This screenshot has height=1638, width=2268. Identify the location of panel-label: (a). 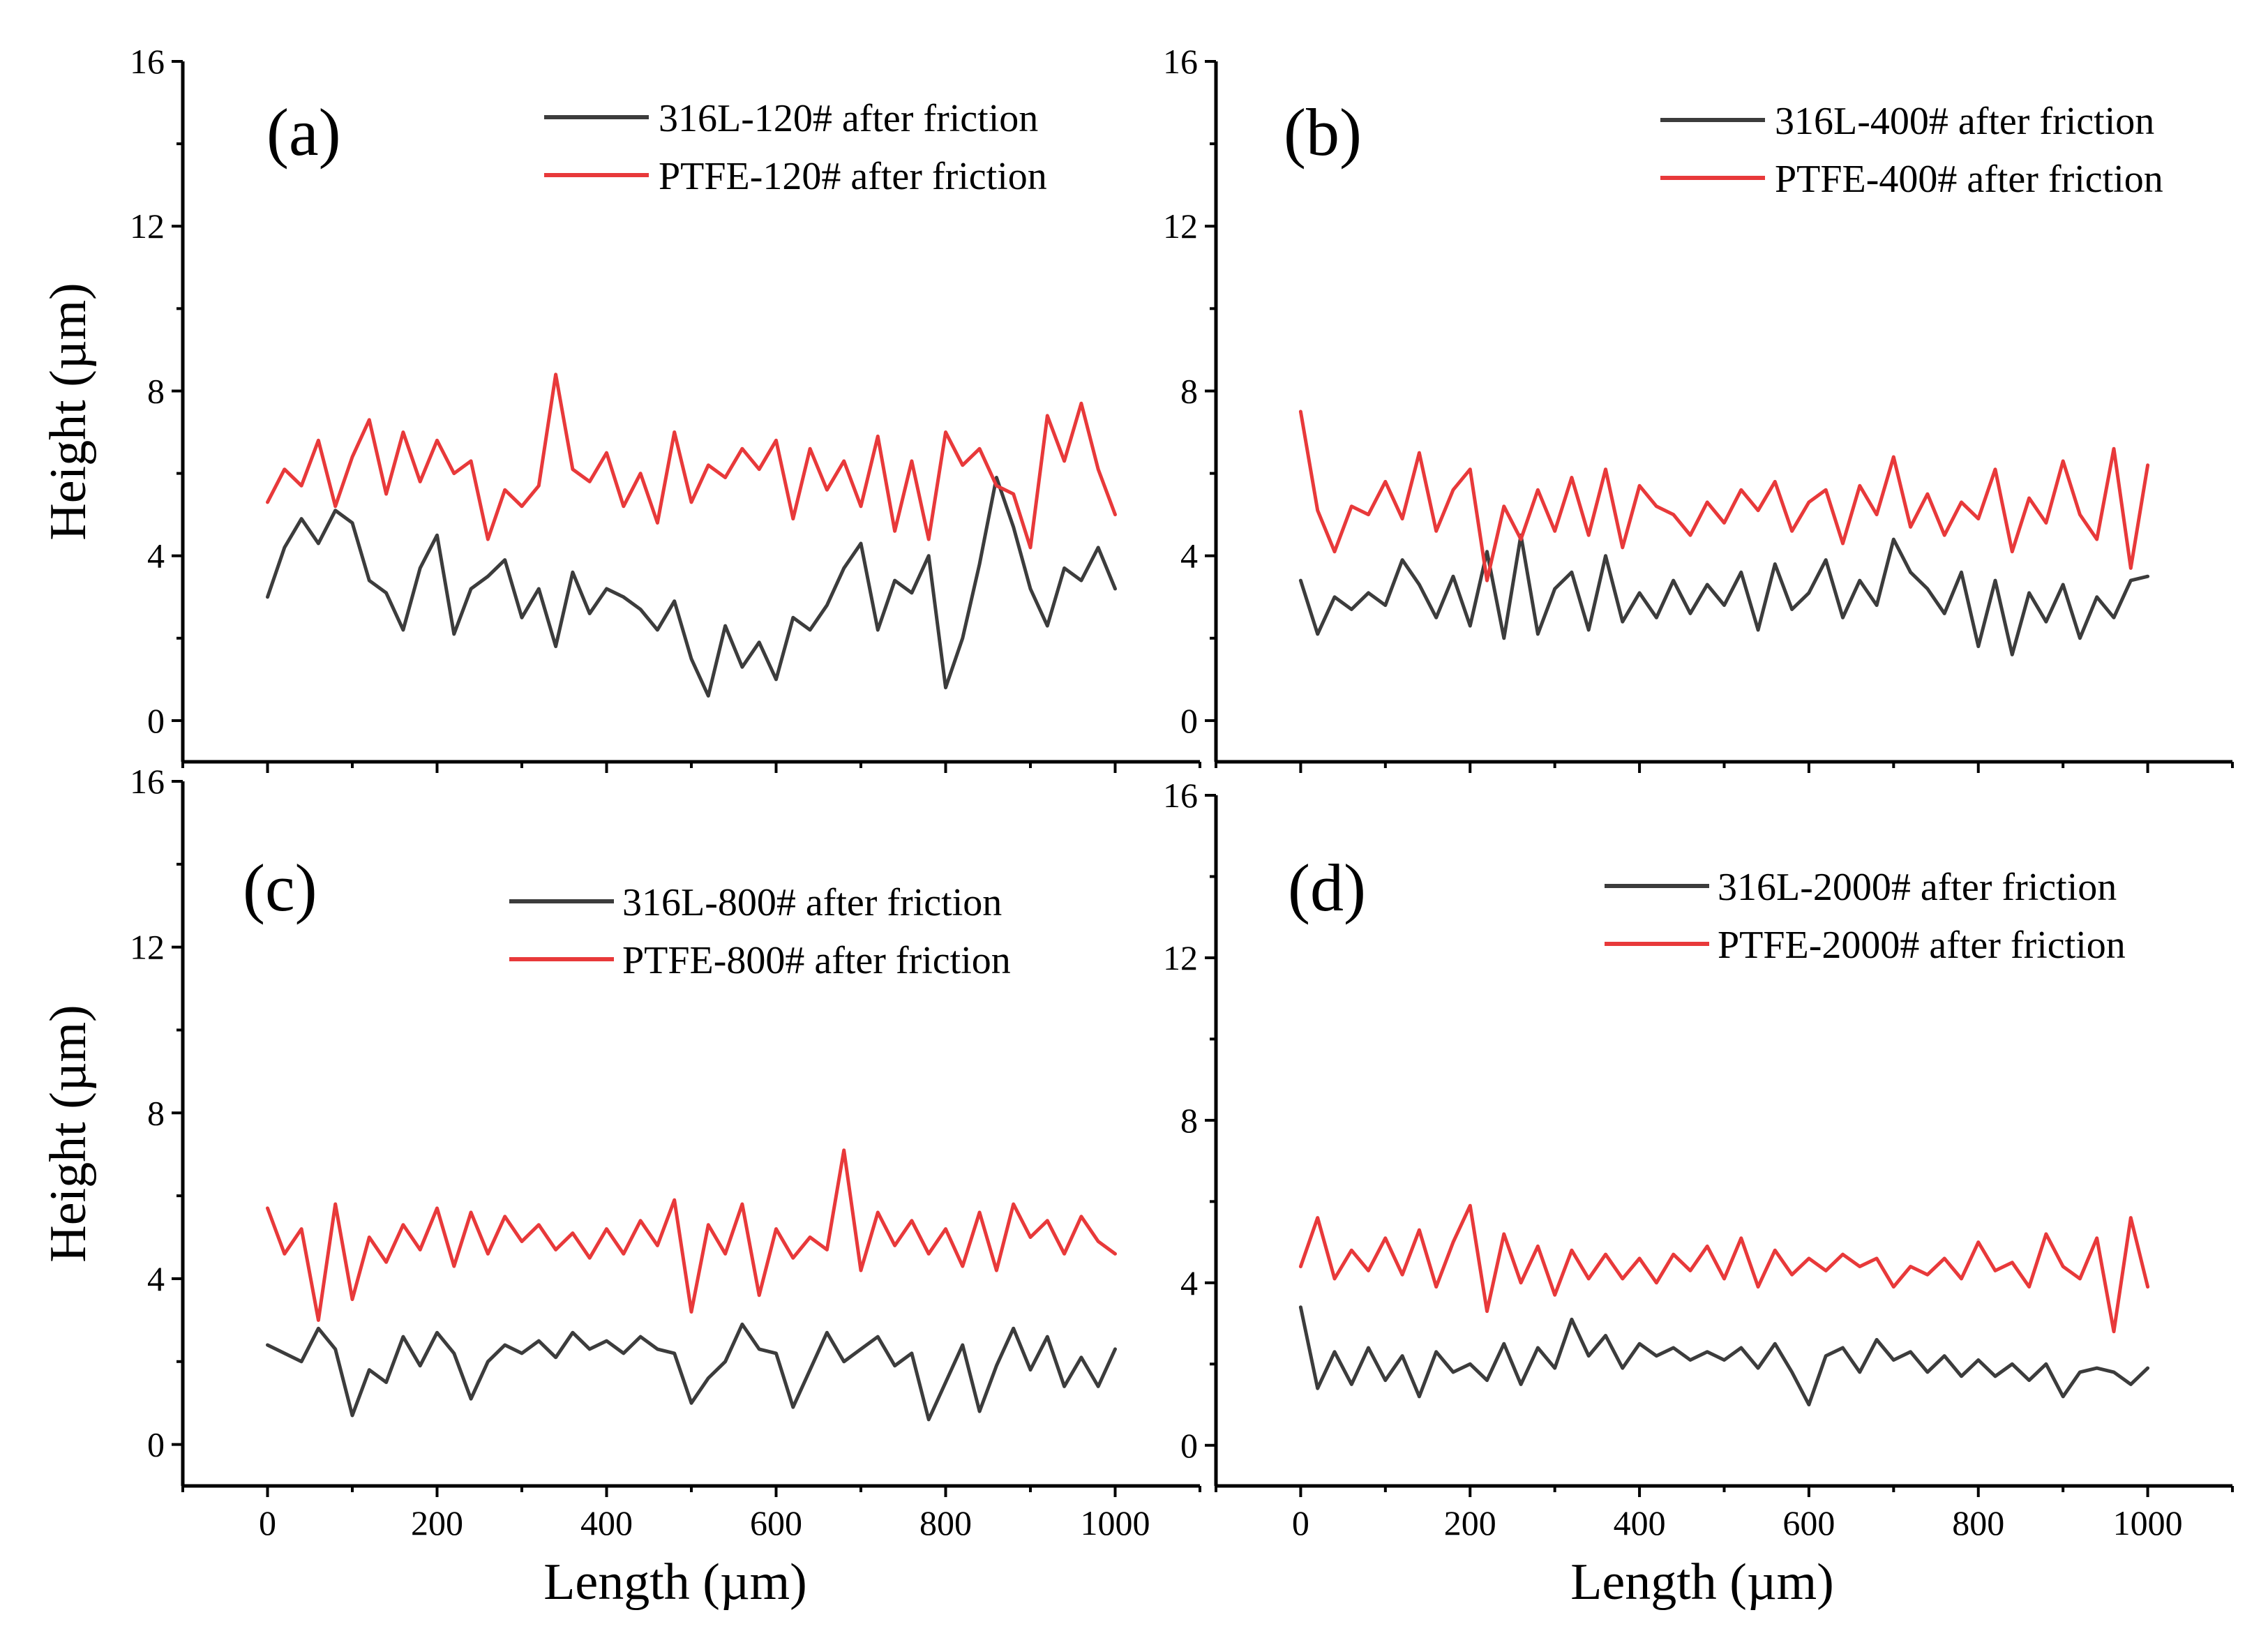
(303, 133).